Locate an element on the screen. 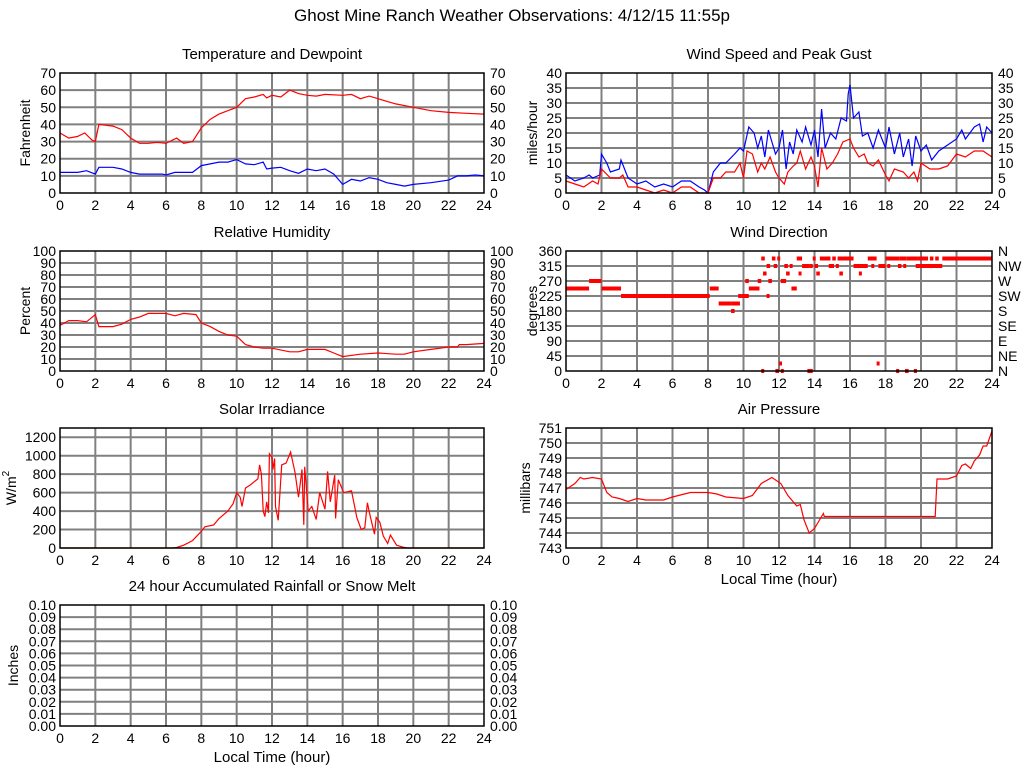  right-tick-label: 30 is located at coordinates (1006, 103).